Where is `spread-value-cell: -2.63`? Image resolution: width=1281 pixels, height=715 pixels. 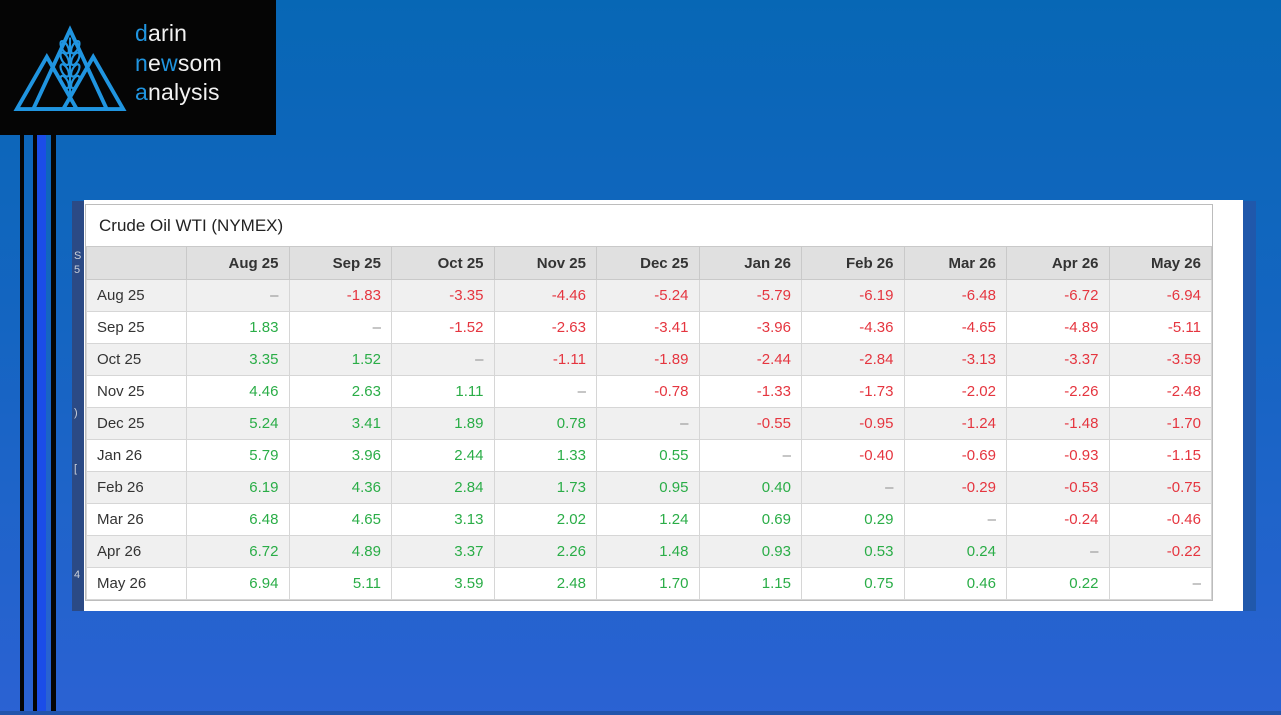 spread-value-cell: -2.63 is located at coordinates (545, 327).